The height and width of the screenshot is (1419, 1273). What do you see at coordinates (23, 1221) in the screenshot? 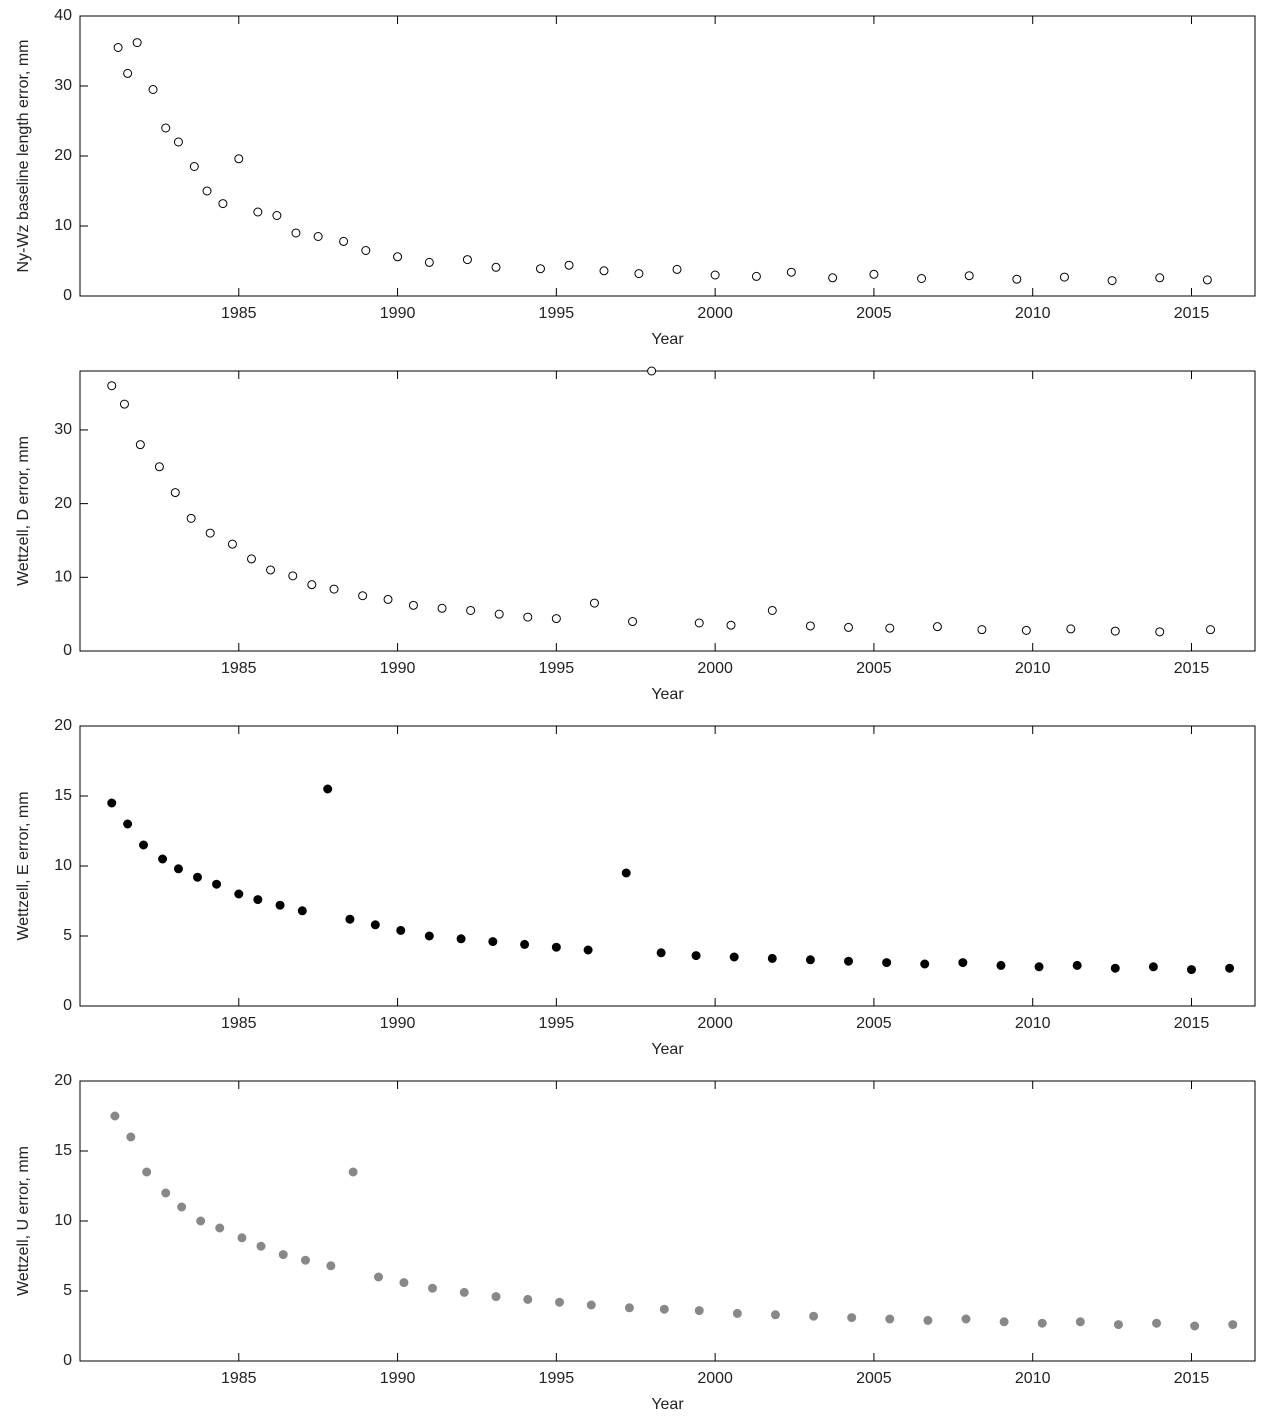
I see `y-axis-label: Wettzell, U error, mm` at bounding box center [23, 1221].